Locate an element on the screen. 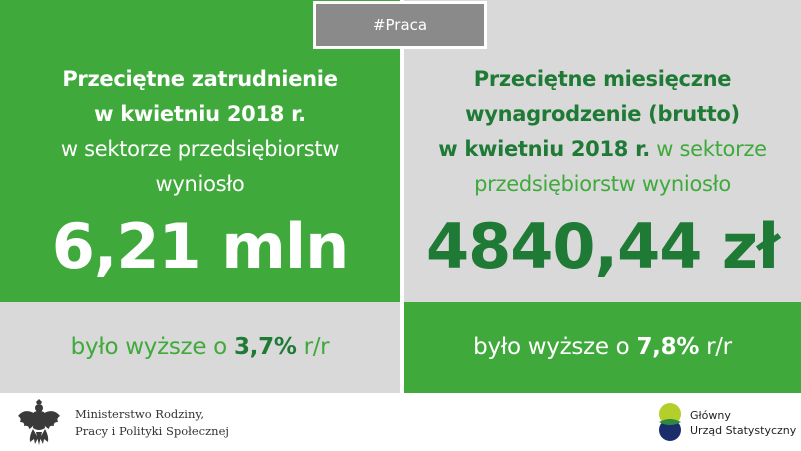 This screenshot has height=451, width=801. salary-change: było wyższe o 7,8% r/r is located at coordinates (602, 347).